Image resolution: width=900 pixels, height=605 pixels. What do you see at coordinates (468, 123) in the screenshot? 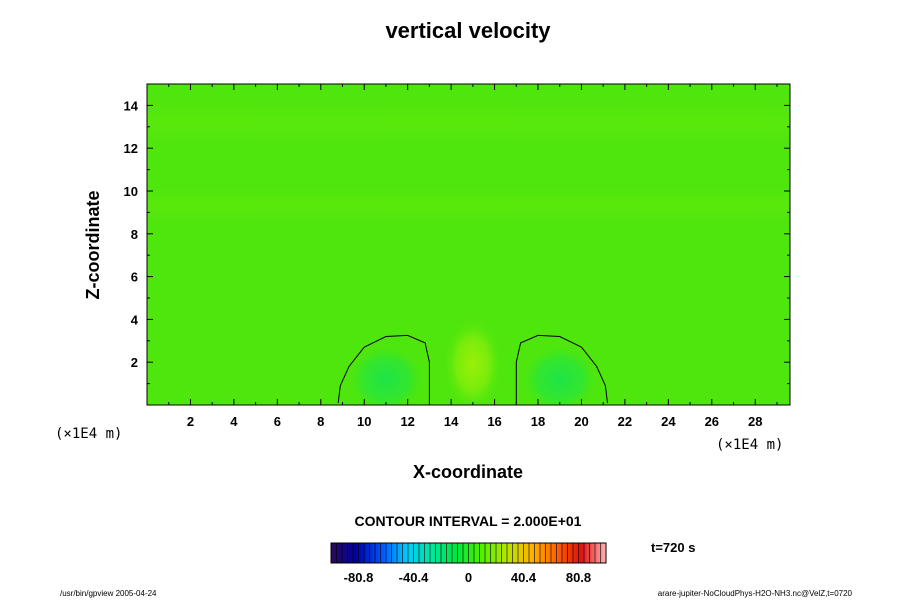
I see `field-band-upper` at bounding box center [468, 123].